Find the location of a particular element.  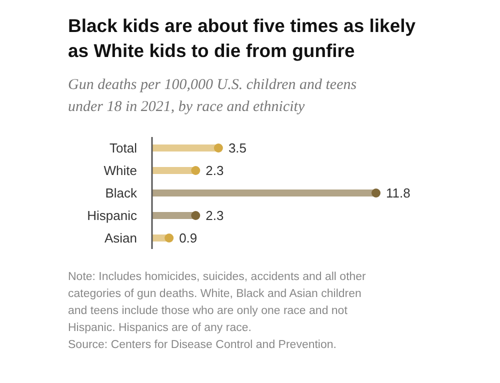

y-tick-label: Asian is located at coordinates (120, 238).